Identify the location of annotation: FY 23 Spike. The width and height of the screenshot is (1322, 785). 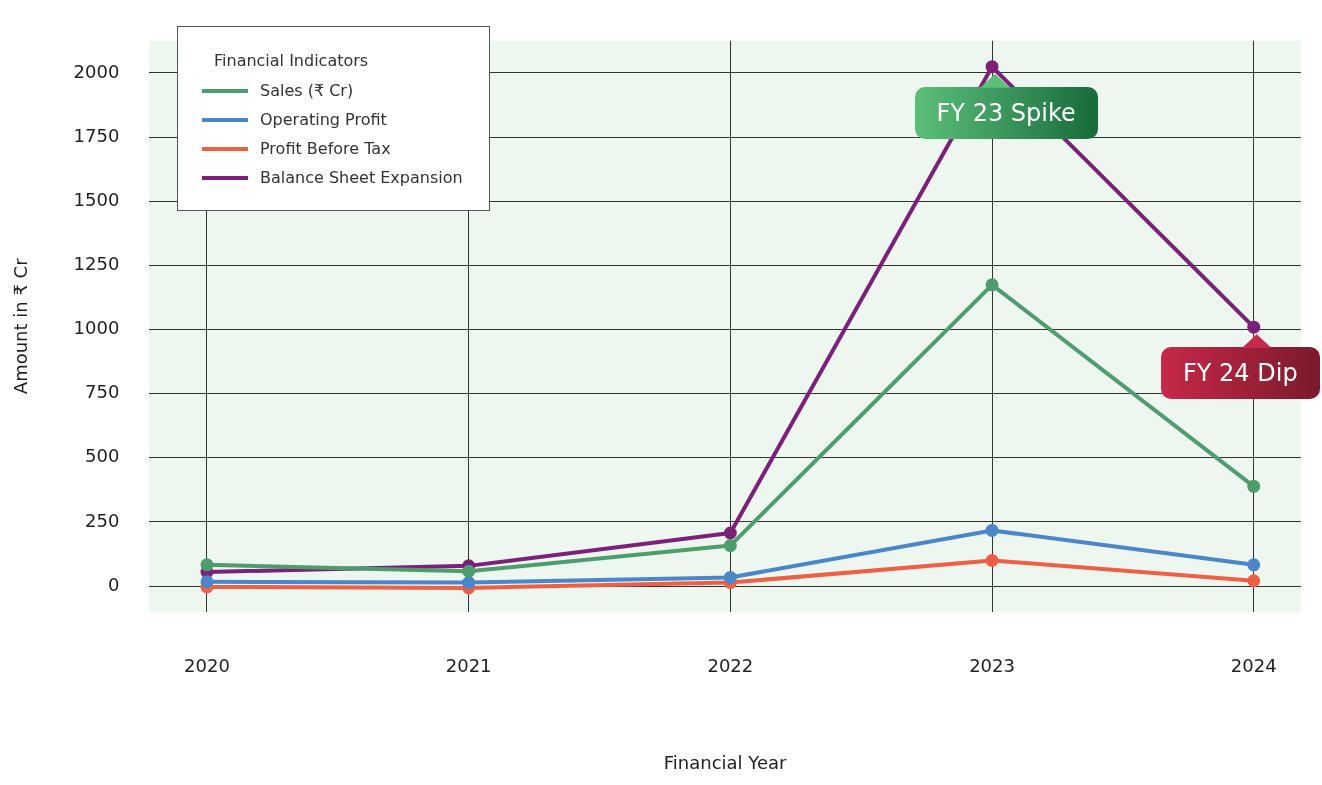
(1006, 112).